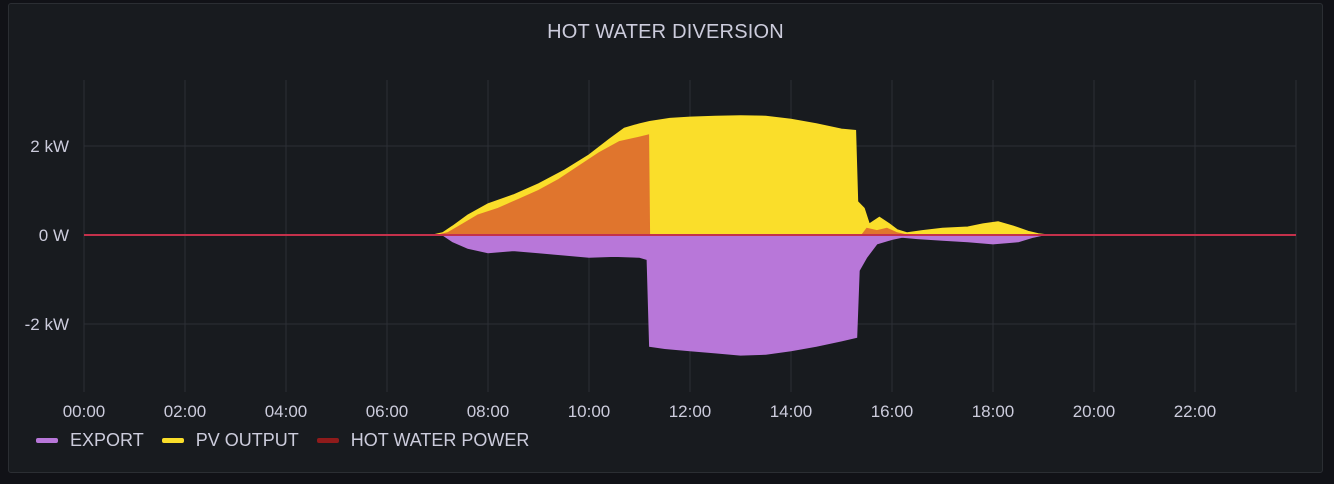 This screenshot has height=484, width=1334. I want to click on x-tick-label: 08:00, so click(488, 411).